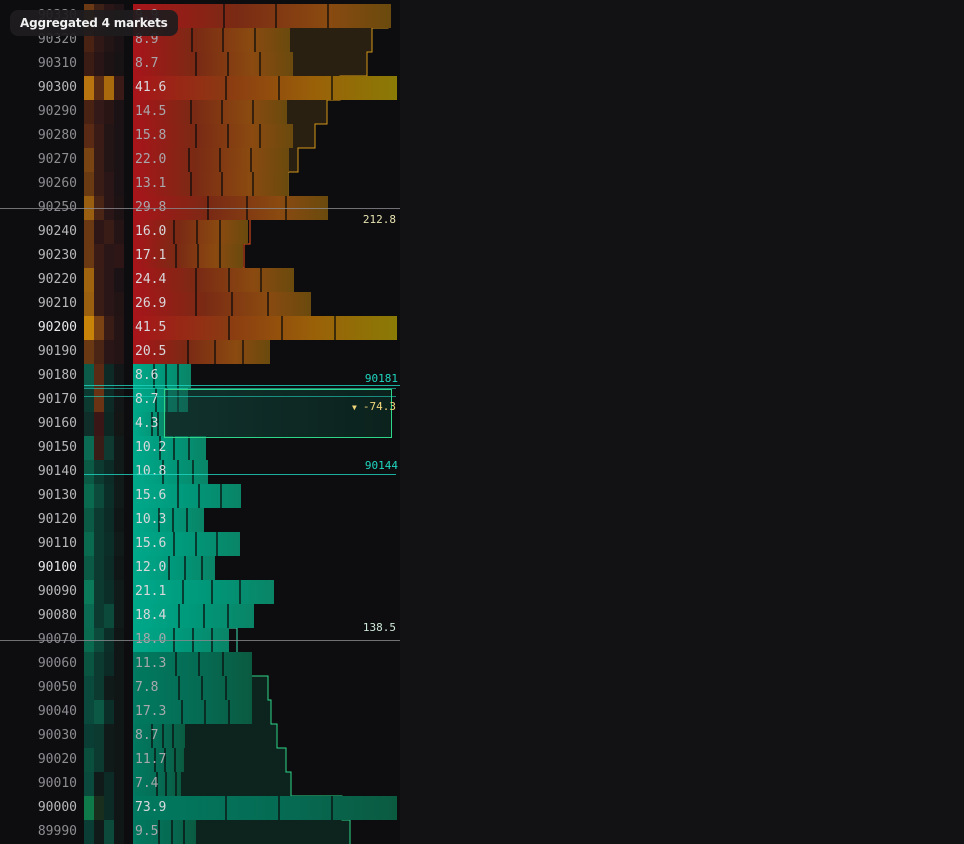 The image size is (964, 844). Describe the element at coordinates (57, 63) in the screenshot. I see `price-label: 90310` at that location.